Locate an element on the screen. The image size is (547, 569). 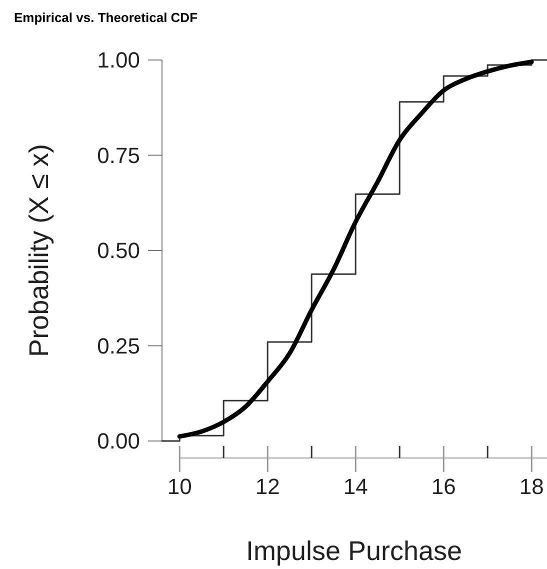
y-tick-label: 0.50 is located at coordinates (118, 251).